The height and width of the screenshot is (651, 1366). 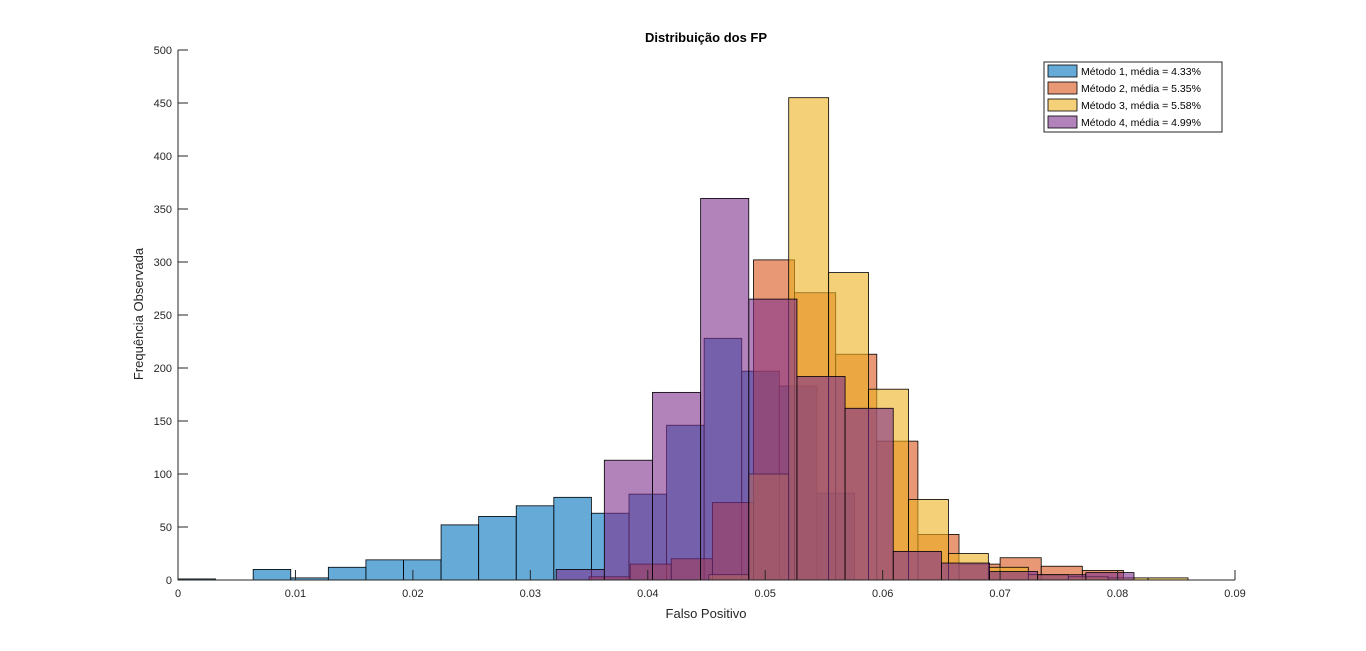 I want to click on legend-entry-label: Método 1, média = 4.33%, so click(x=1141, y=72).